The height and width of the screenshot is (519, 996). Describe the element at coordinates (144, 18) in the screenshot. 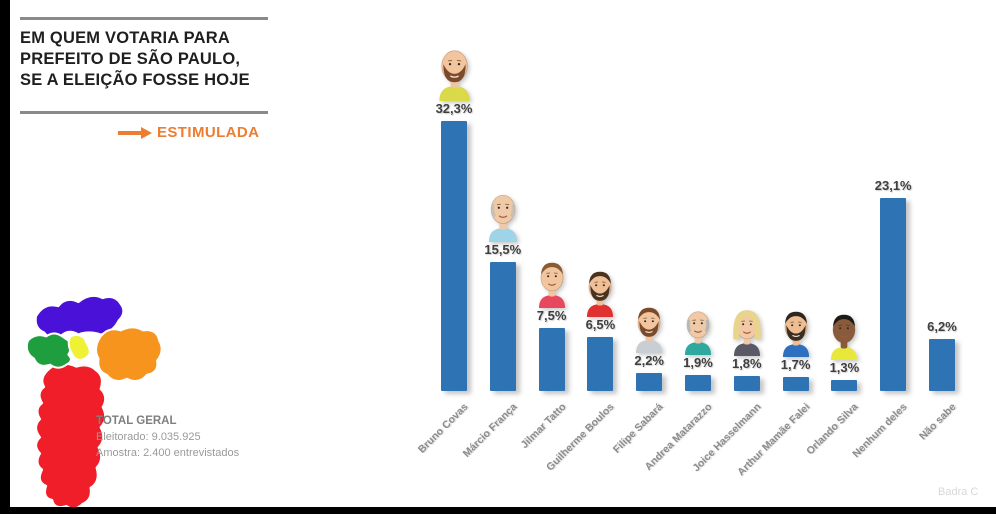

I see `title-rule-top` at that location.